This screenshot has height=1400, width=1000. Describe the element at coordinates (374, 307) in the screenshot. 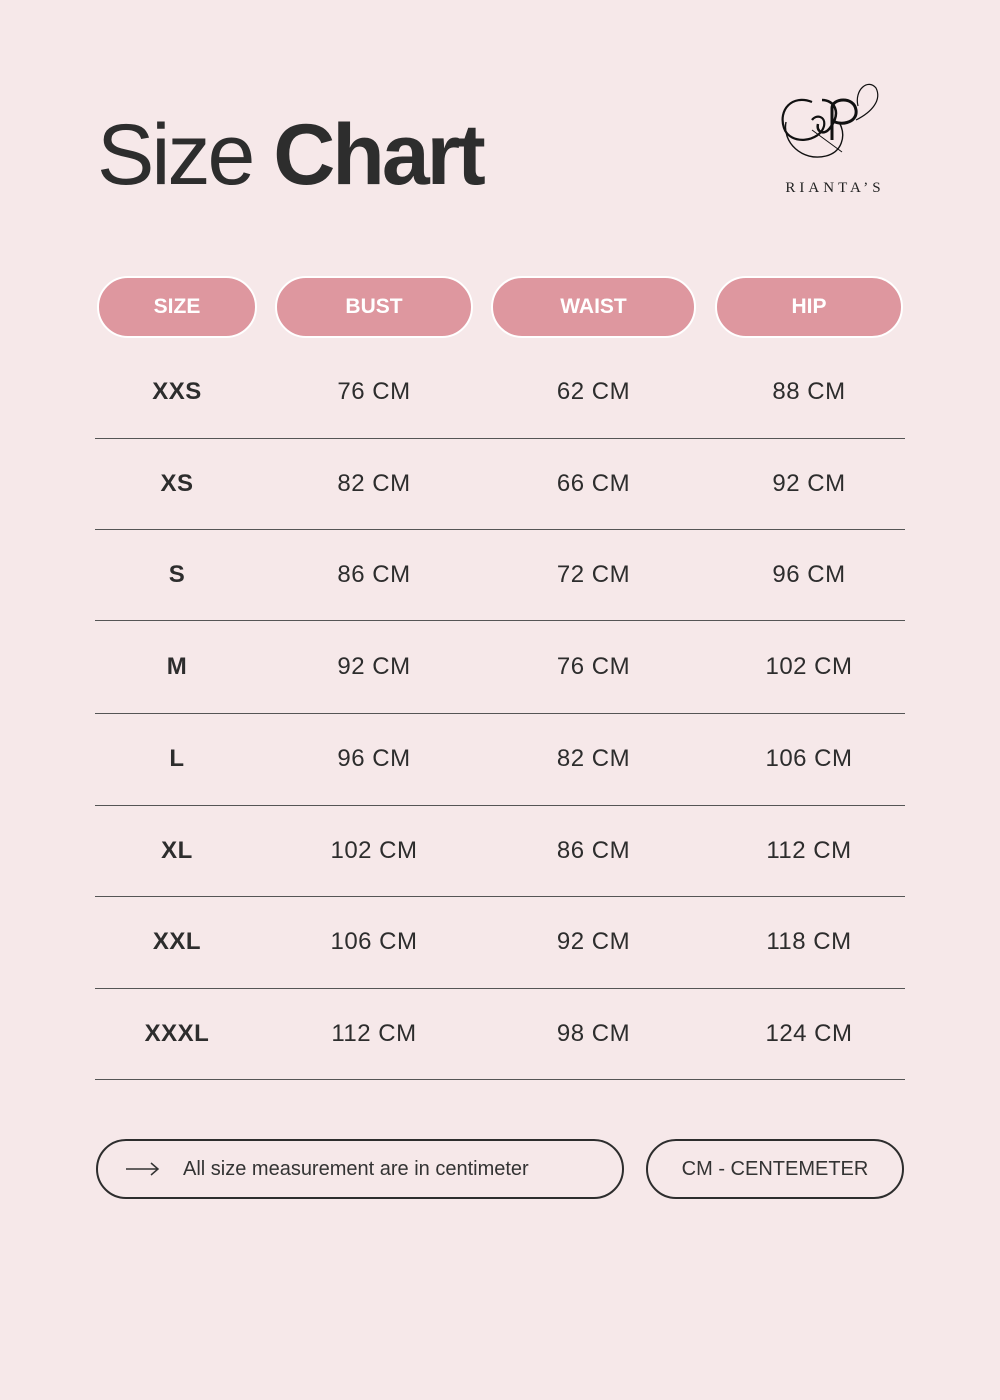

I see `column-header-bust: BUST` at that location.